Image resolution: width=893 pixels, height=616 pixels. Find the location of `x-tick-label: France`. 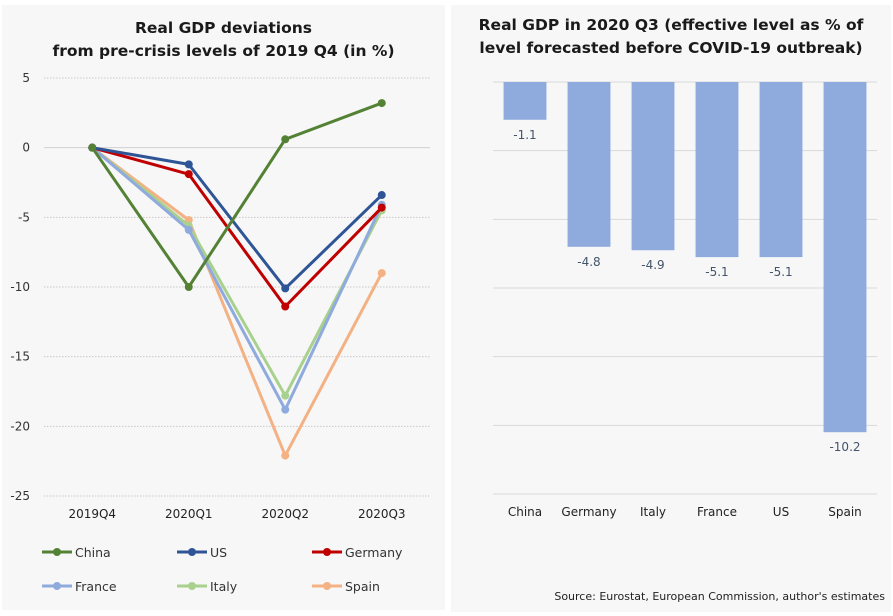

x-tick-label: France is located at coordinates (717, 512).